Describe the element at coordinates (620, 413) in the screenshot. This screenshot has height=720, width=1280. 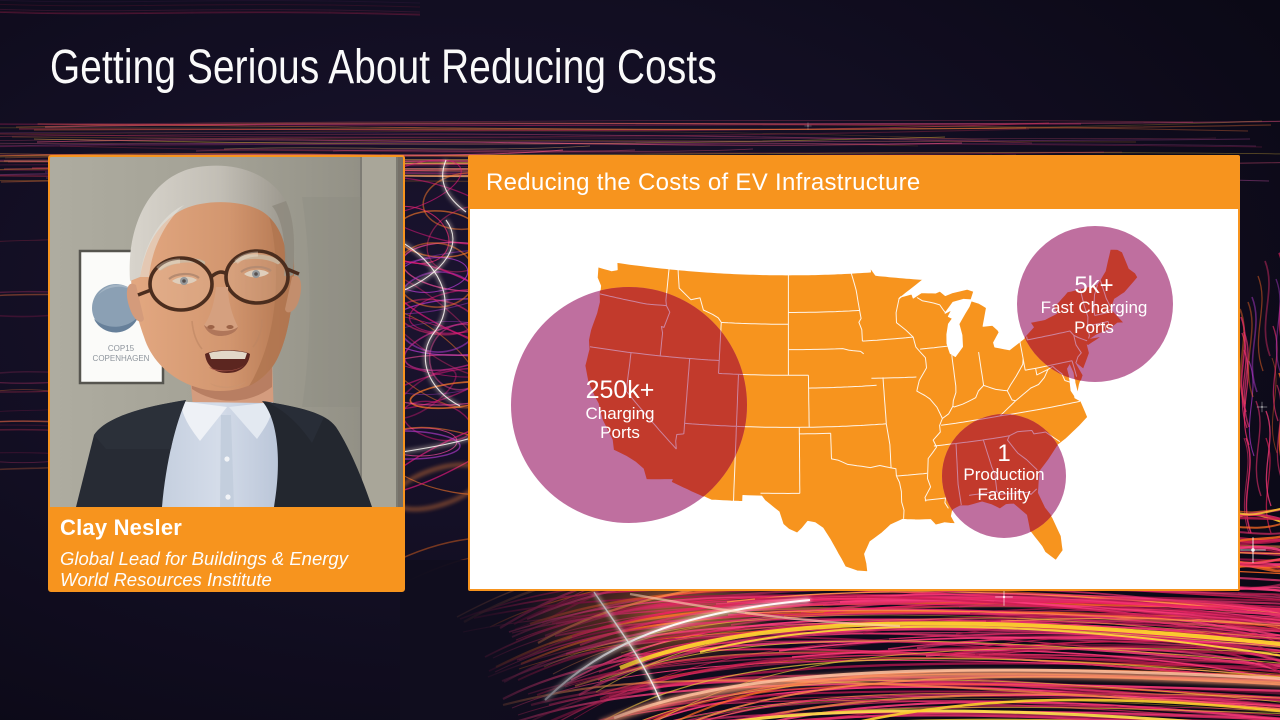
I see `svg-text: Charging` at that location.